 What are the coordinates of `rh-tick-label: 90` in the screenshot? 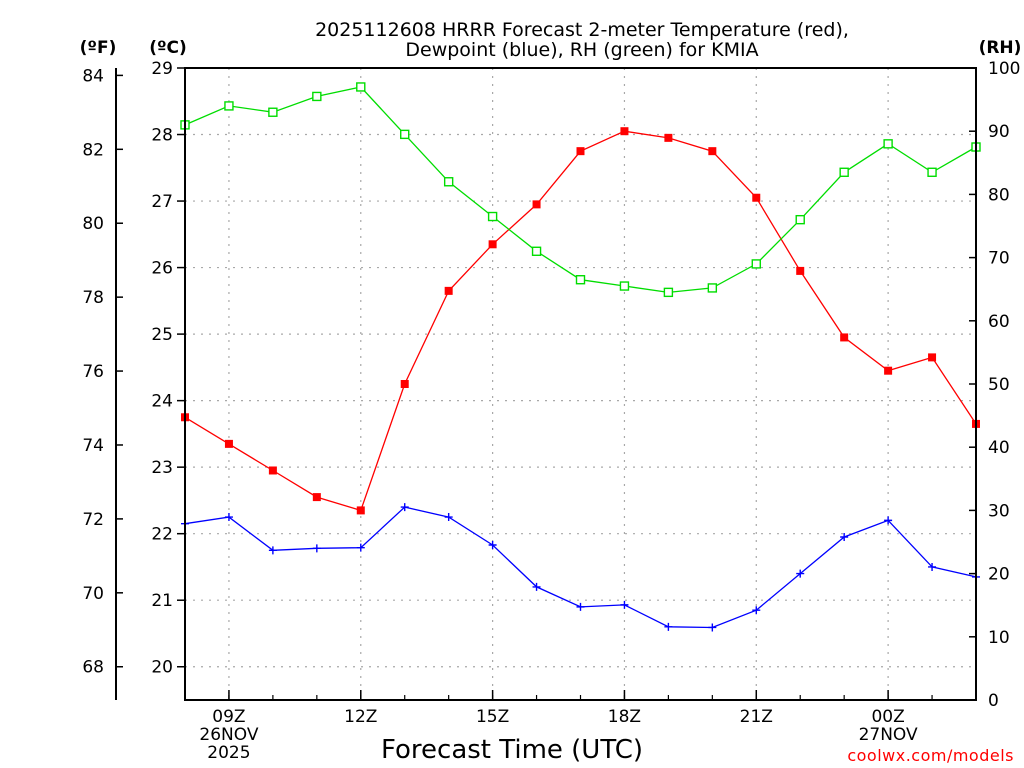 It's located at (999, 132).